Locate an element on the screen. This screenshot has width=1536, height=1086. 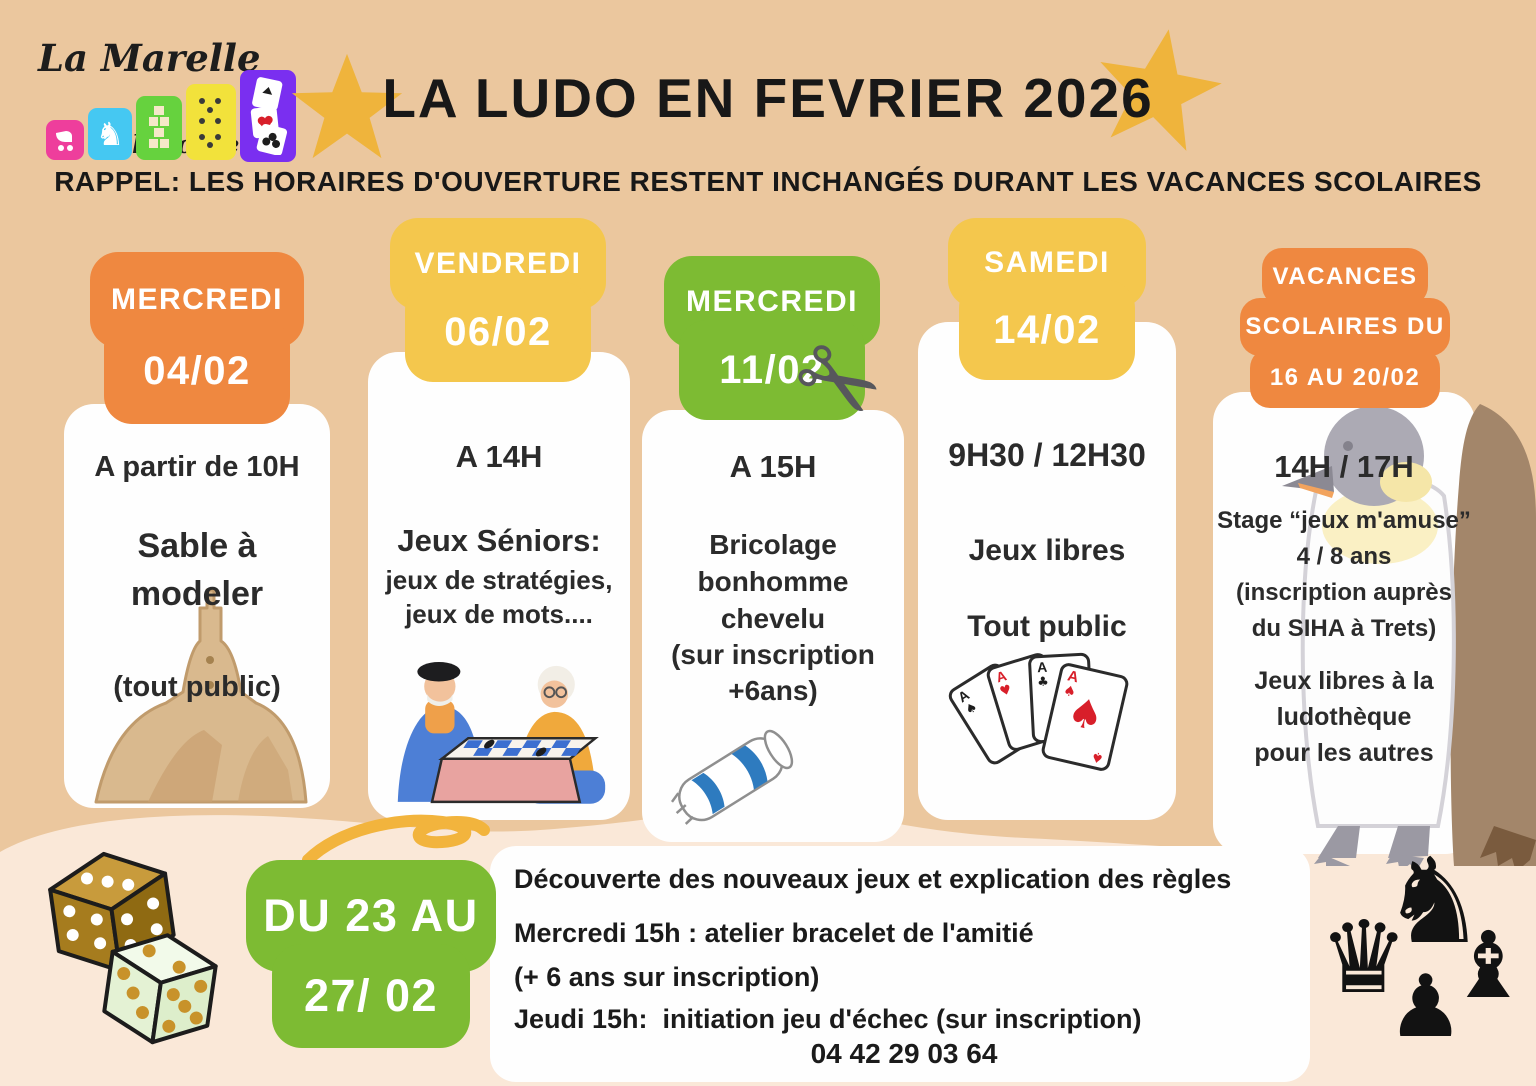
vacances-header-line2: SCOLAIRES DU is located at coordinates (1345, 327).